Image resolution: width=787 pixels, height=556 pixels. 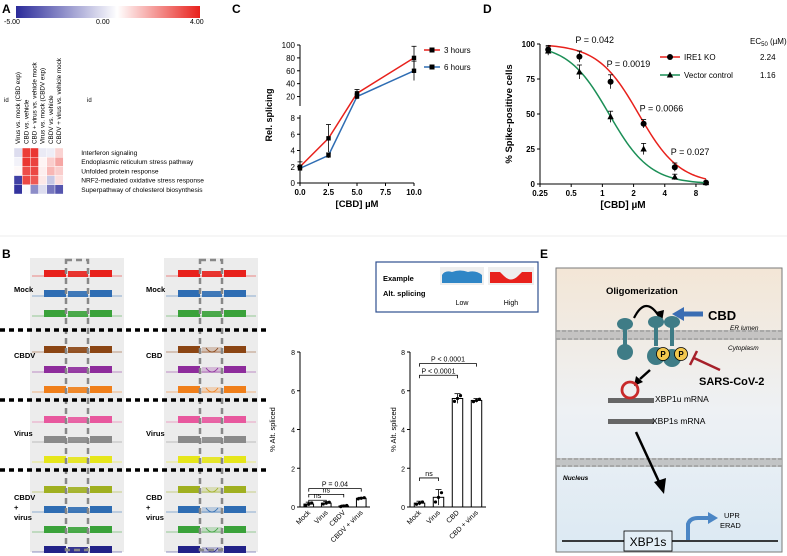 I want to click on legend-label: 3 hours, so click(x=457, y=50).